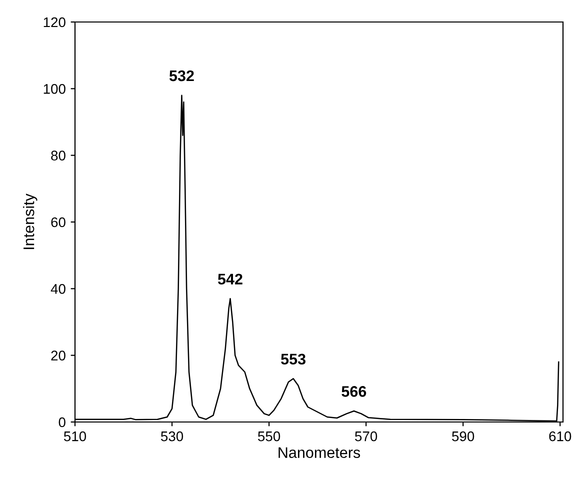 The height and width of the screenshot is (488, 582). I want to click on annotation: 542, so click(230, 279).